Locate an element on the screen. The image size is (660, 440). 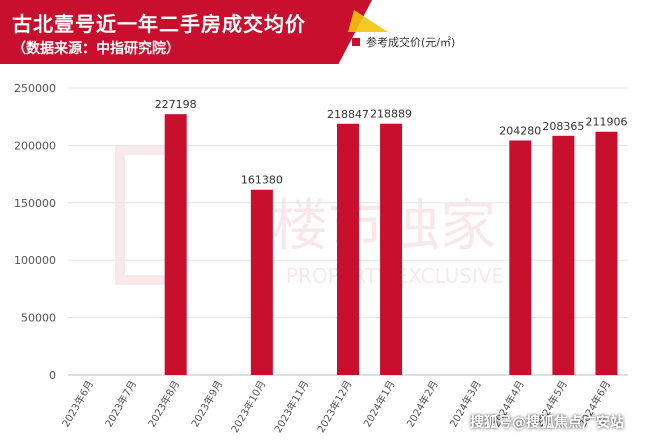
legend-label: 参考成交价(元/㎡) is located at coordinates (411, 42).